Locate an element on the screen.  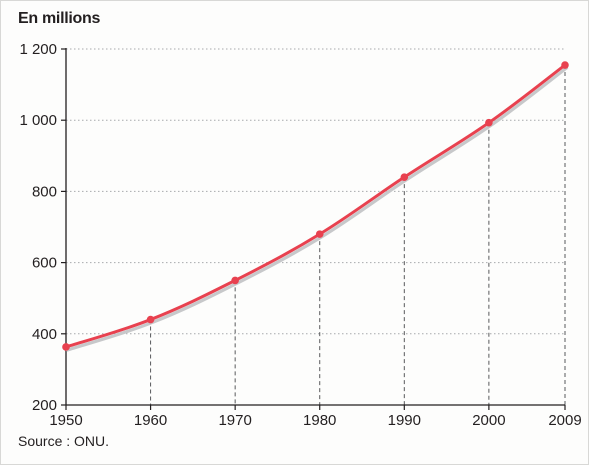
x-tick-label-1960: 1960 is located at coordinates (150, 420).